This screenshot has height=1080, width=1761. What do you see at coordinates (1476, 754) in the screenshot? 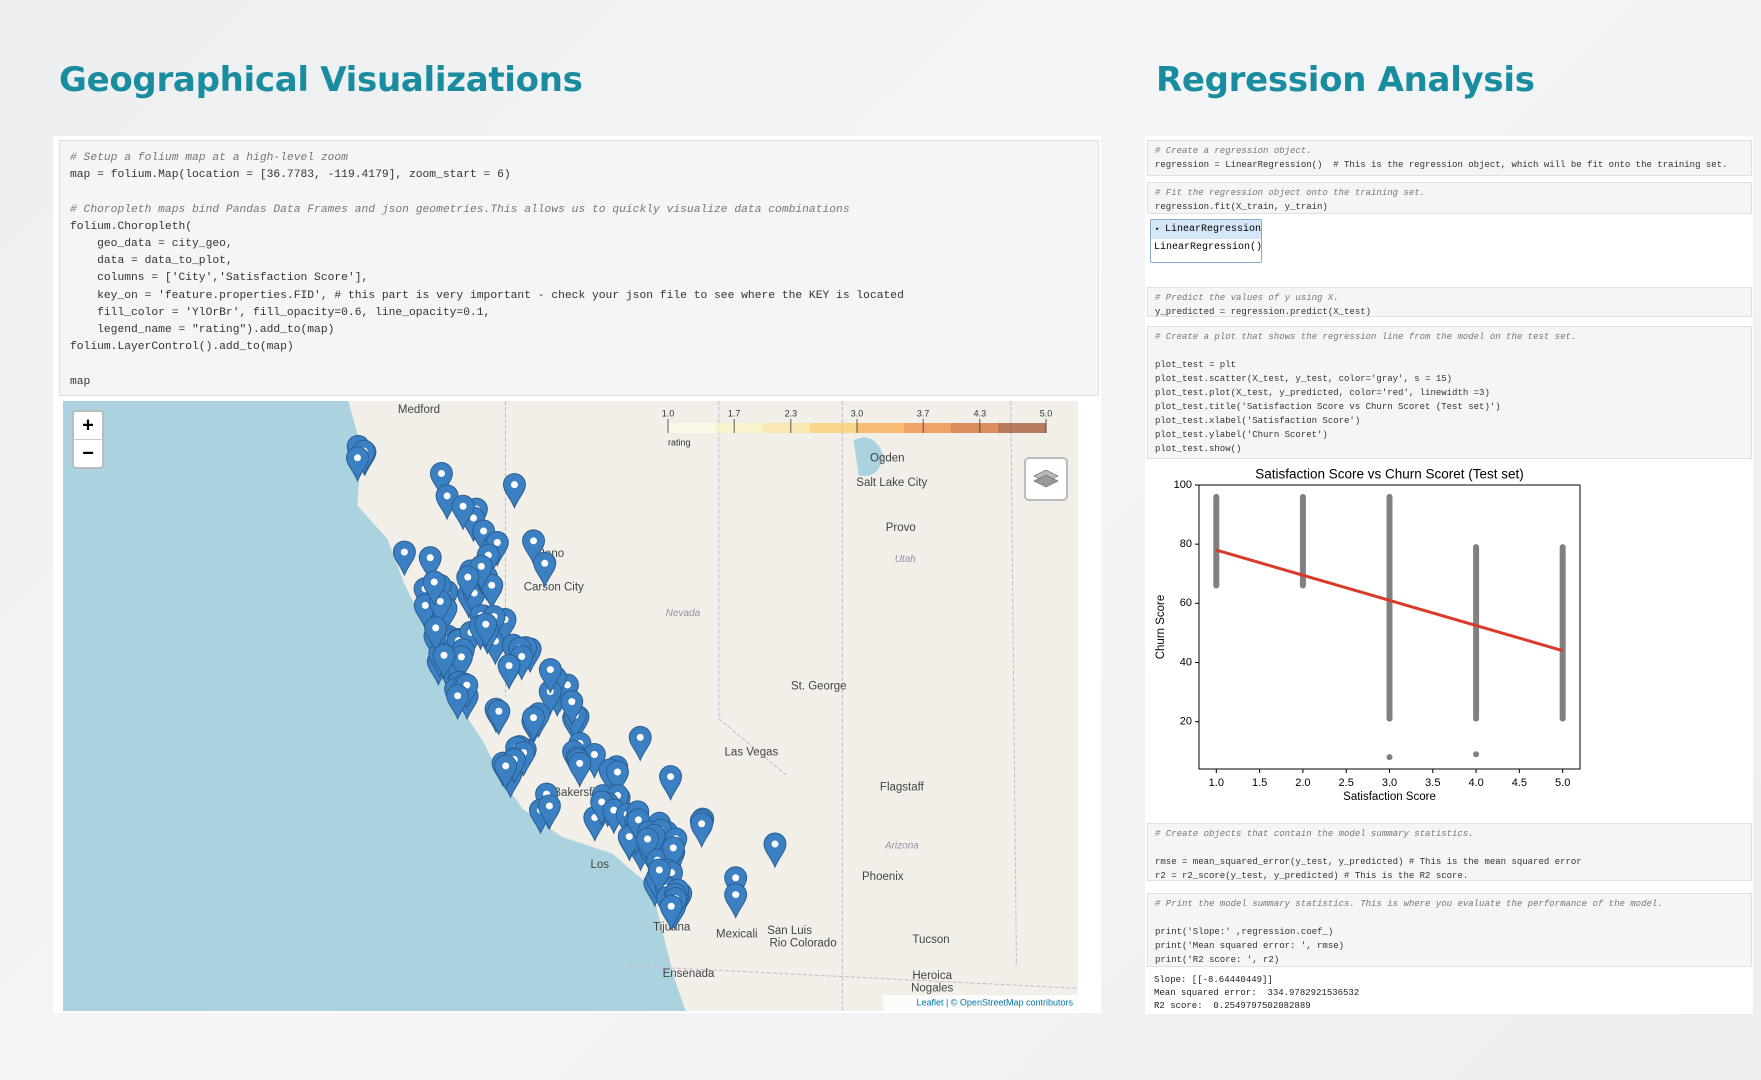
I see `outlier-point` at bounding box center [1476, 754].